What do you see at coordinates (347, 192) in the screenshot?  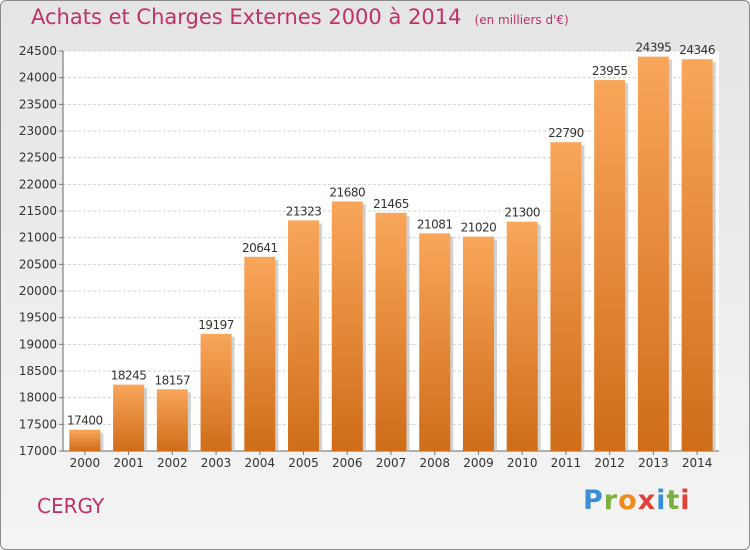 I see `bar-value-label: 21680` at bounding box center [347, 192].